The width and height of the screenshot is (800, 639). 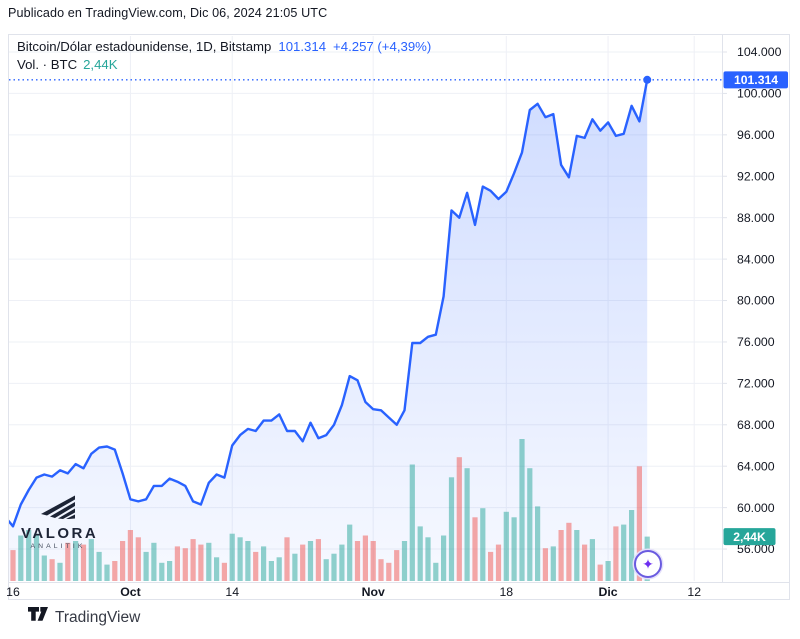 What do you see at coordinates (756, 176) in the screenshot?
I see `price-tick-label: 92.000` at bounding box center [756, 176].